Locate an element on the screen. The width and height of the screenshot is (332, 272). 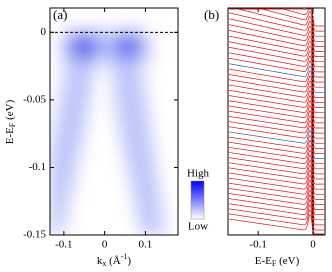
y-tick-label: -0.05 is located at coordinates (34, 99).